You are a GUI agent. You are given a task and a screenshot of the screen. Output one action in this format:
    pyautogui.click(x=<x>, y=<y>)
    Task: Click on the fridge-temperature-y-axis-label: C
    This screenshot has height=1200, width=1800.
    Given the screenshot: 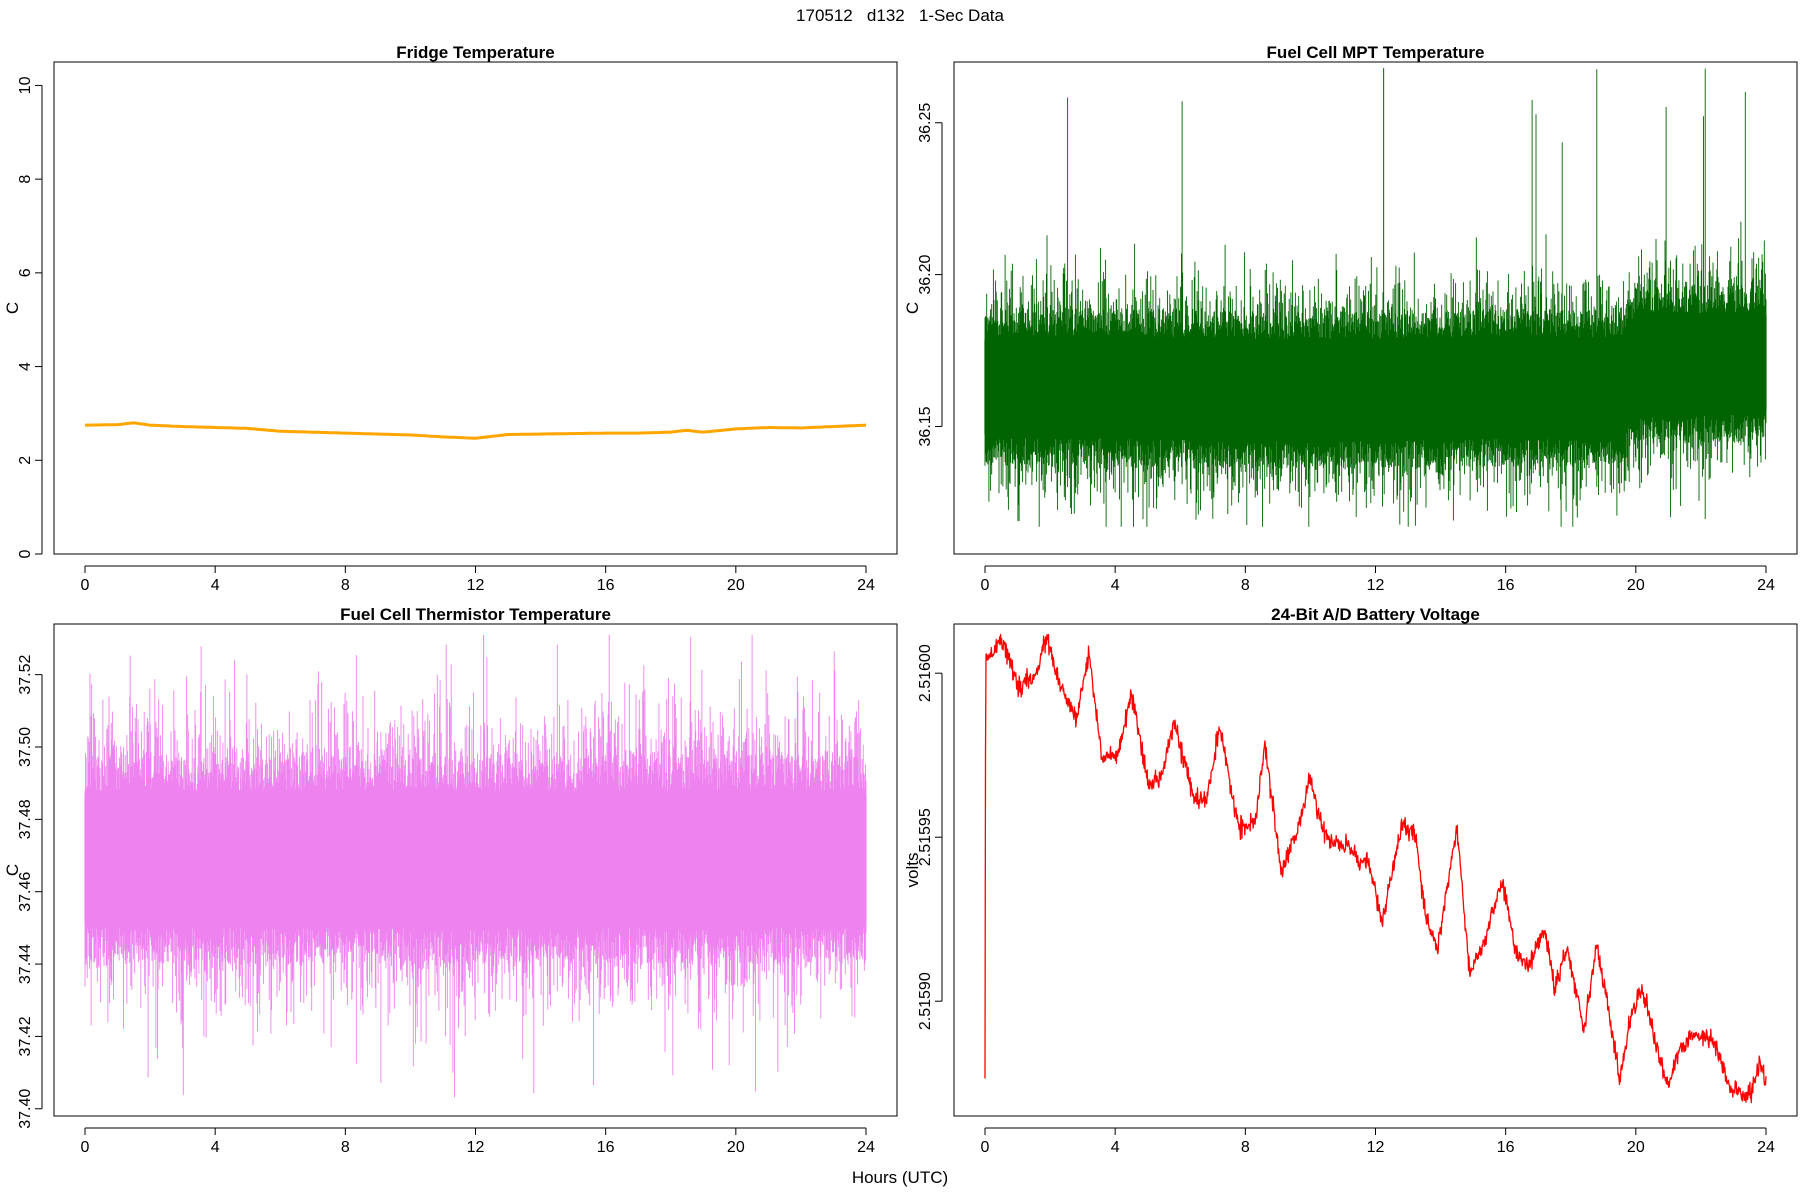 What is the action you would take?
    pyautogui.click(x=12, y=308)
    